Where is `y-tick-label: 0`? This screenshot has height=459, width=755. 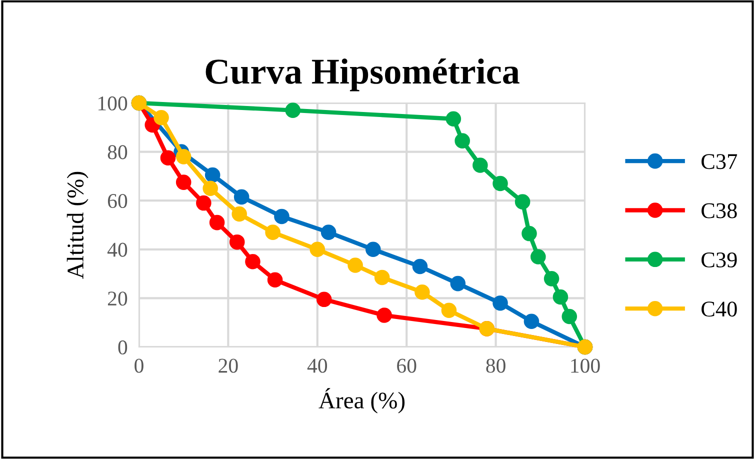
y-tick-label: 0 is located at coordinates (123, 347).